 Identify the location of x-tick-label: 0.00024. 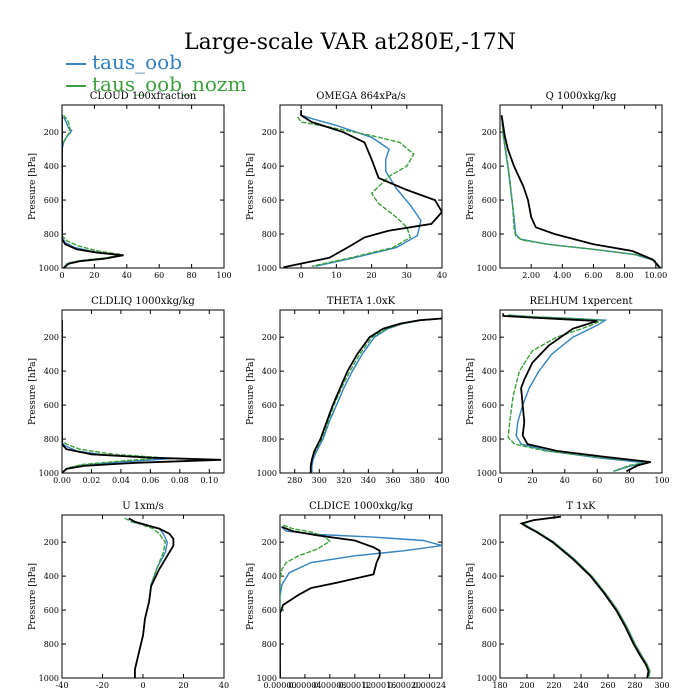
(429, 685).